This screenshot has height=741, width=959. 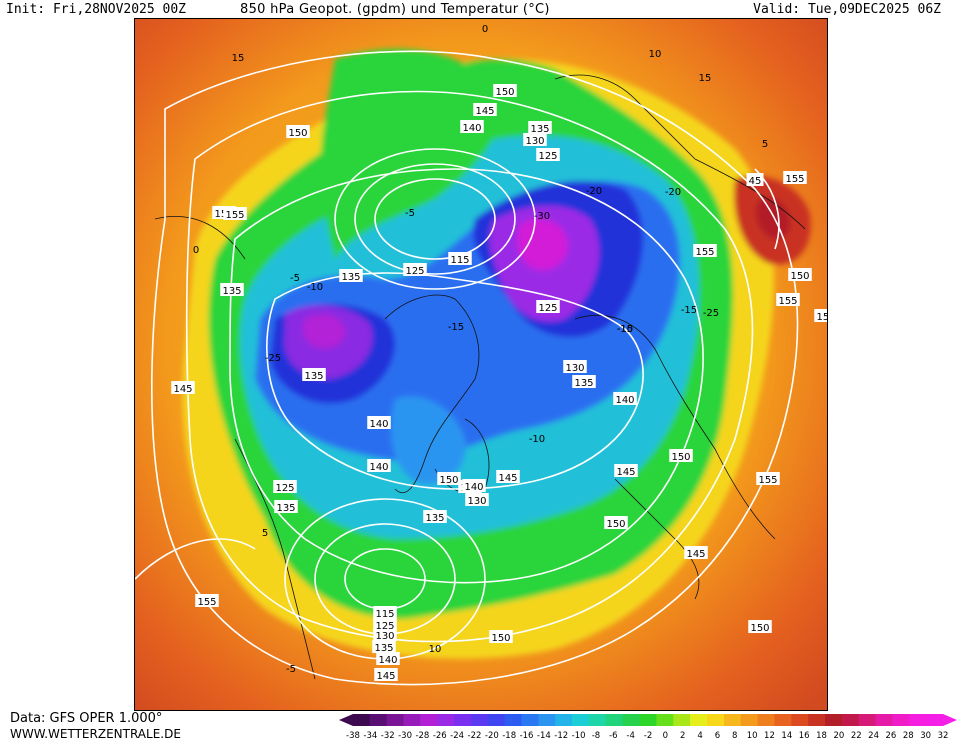 I want to click on legend-tick-label: 16, so click(x=804, y=736).